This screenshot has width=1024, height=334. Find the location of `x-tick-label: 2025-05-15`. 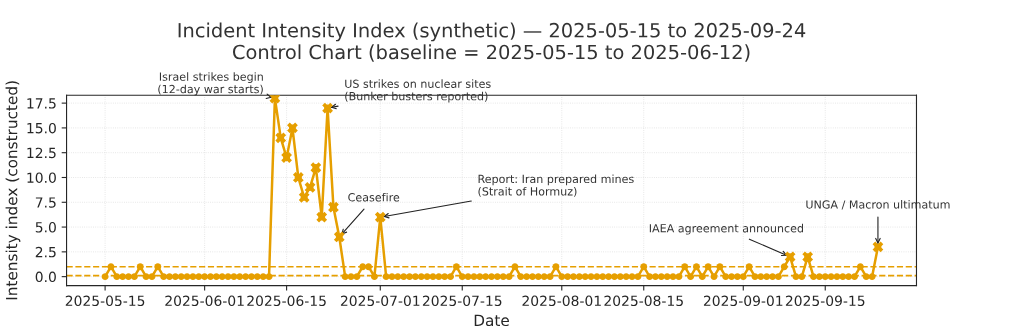

x-tick-label: 2025-05-15 is located at coordinates (105, 301).